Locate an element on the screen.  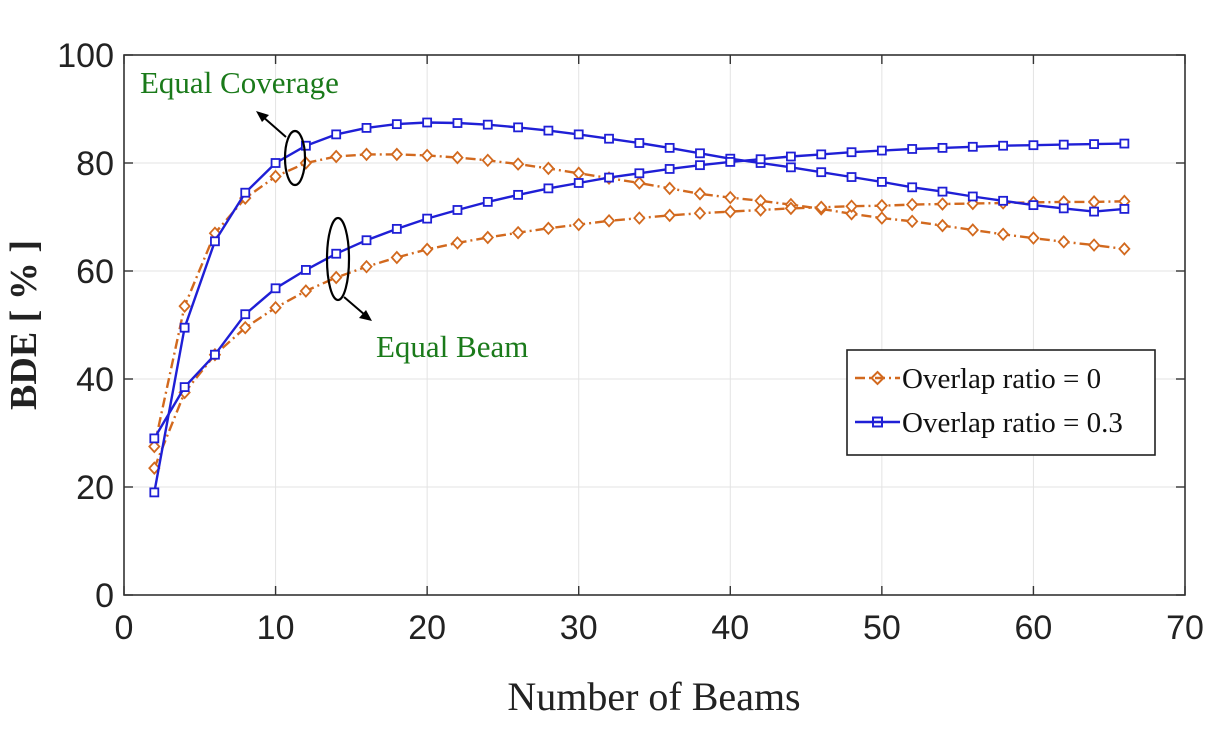
equal-coverage-arrowhead is located at coordinates (262, 116).